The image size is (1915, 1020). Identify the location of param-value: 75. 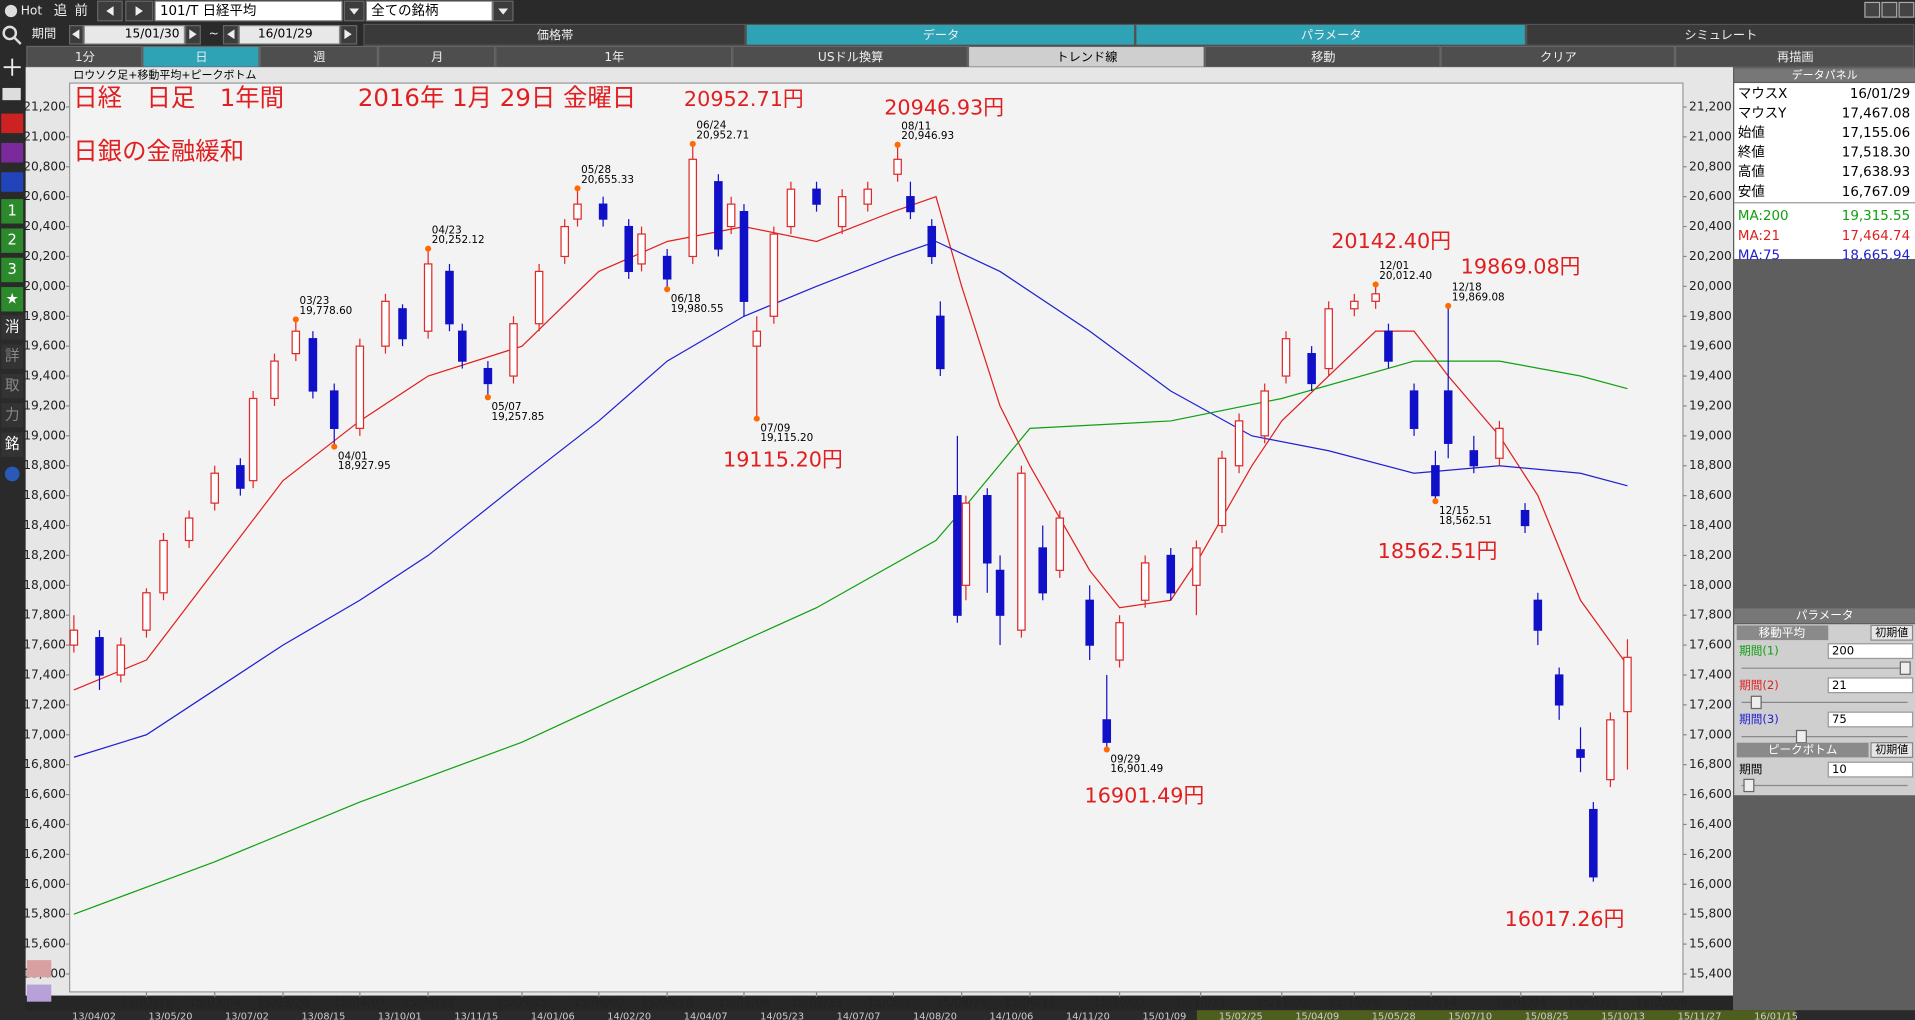
(1839, 719).